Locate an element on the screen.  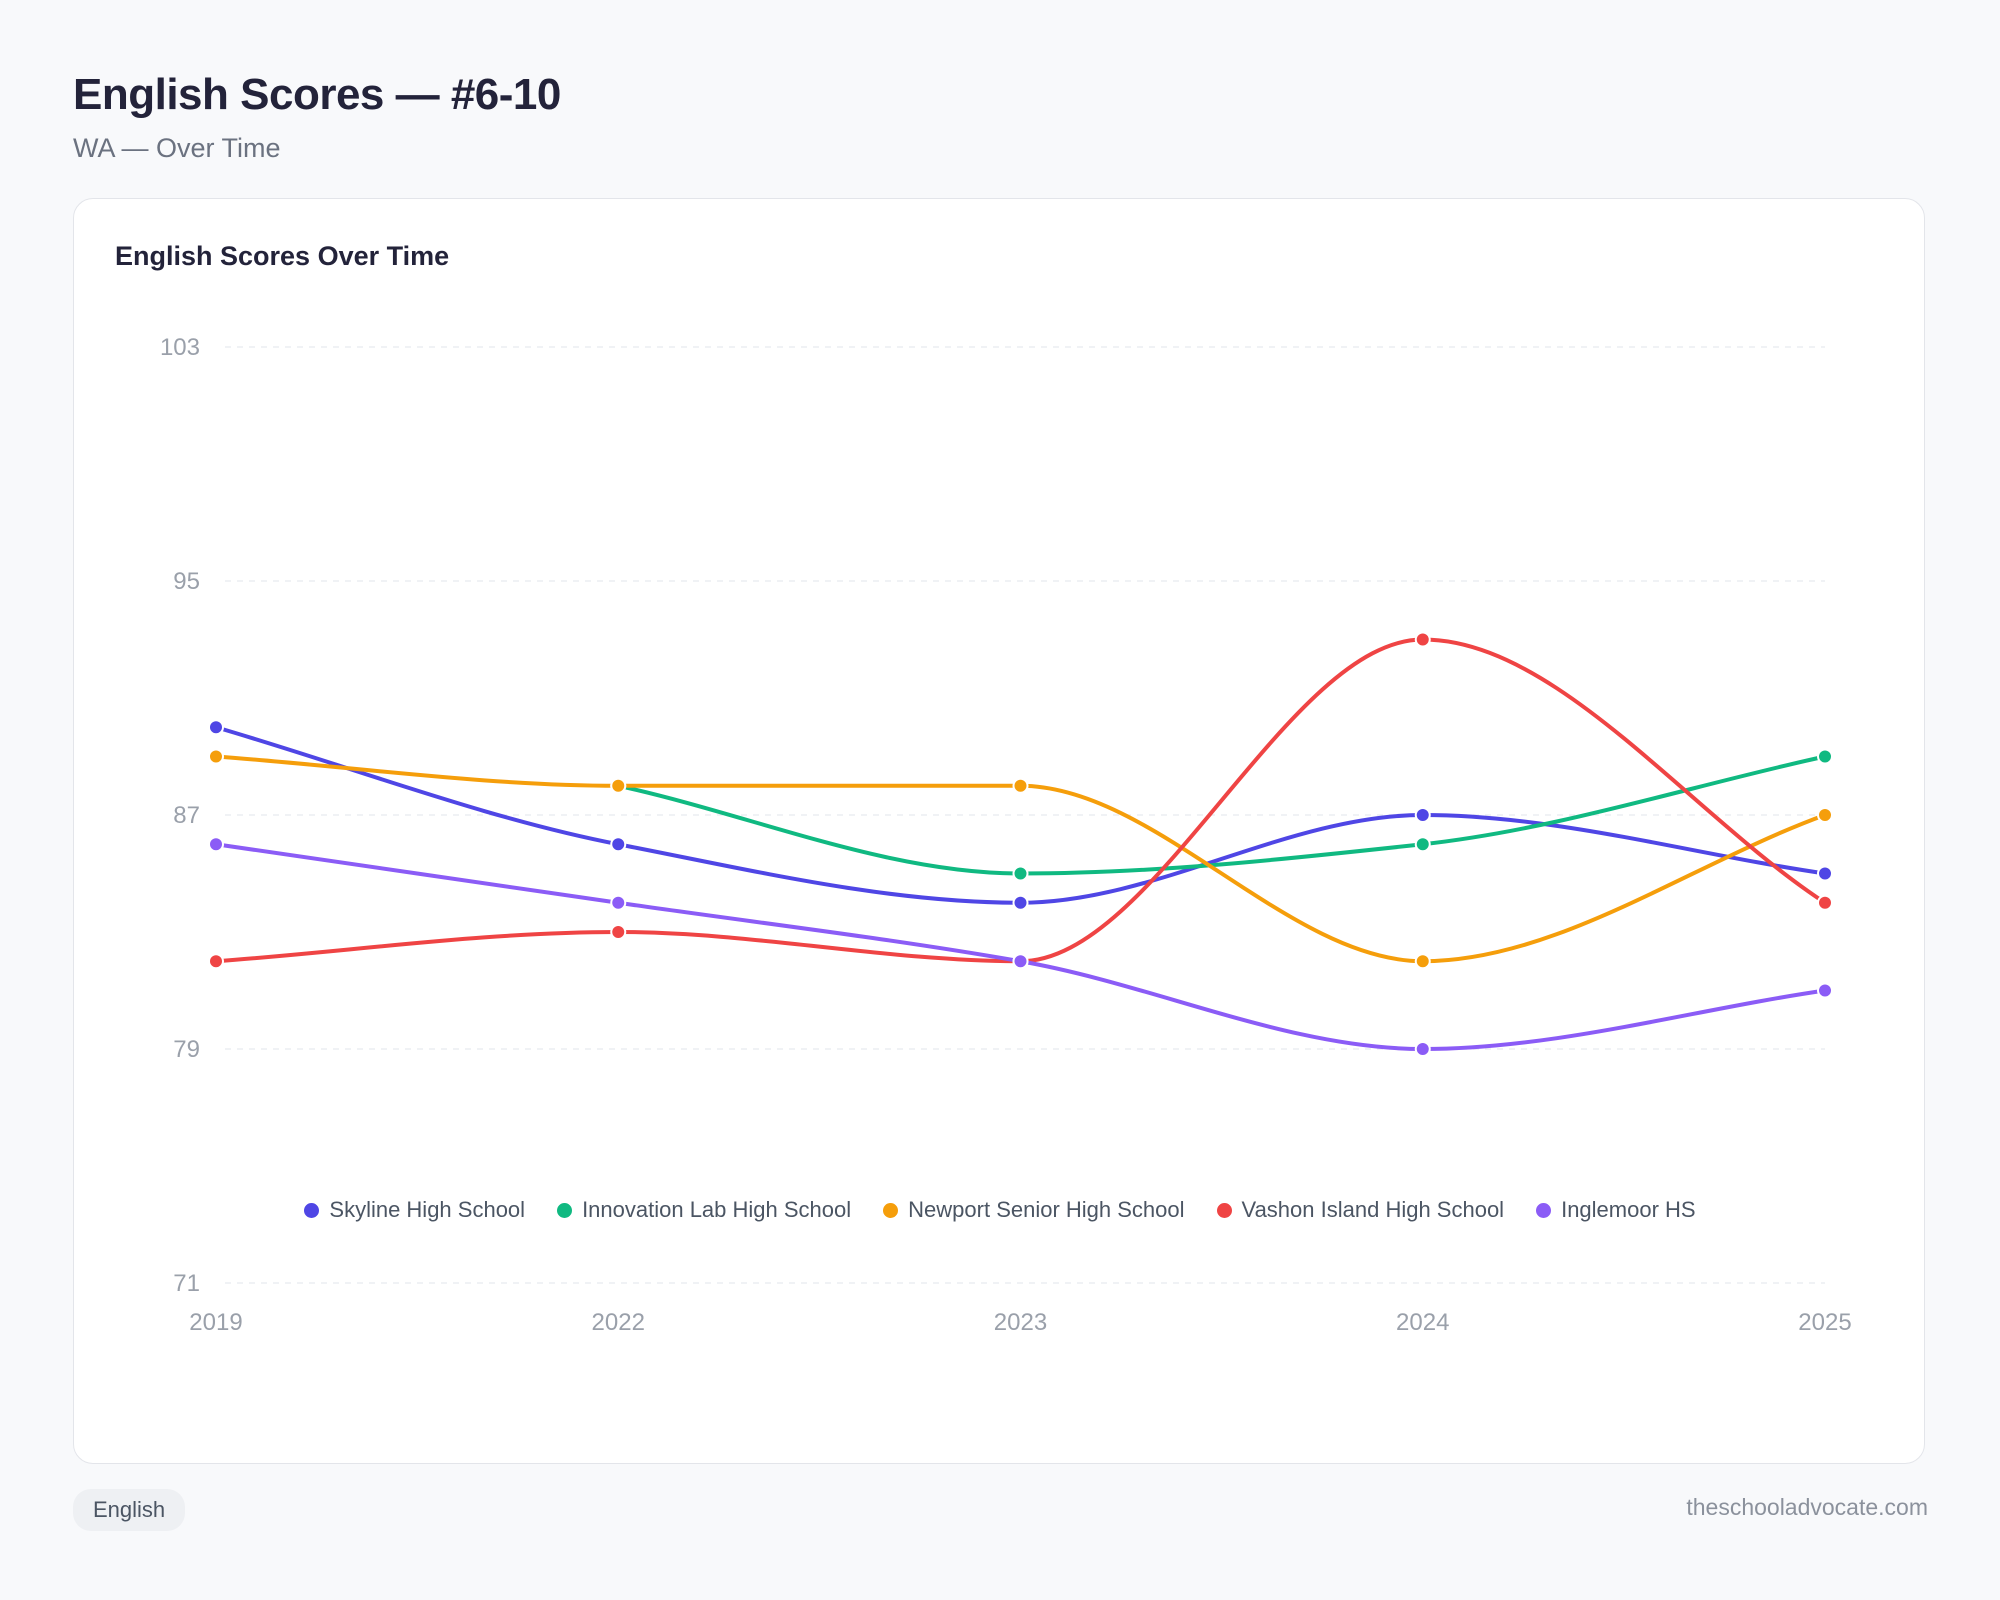
legend-item: Skyline High School is located at coordinates (414, 1210).